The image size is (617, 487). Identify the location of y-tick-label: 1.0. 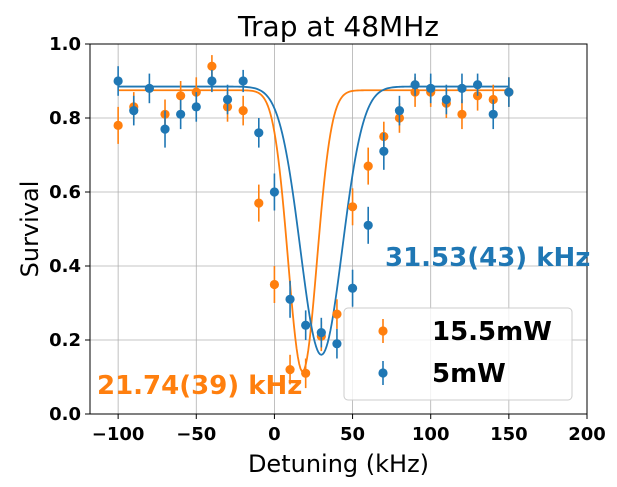
(65, 44).